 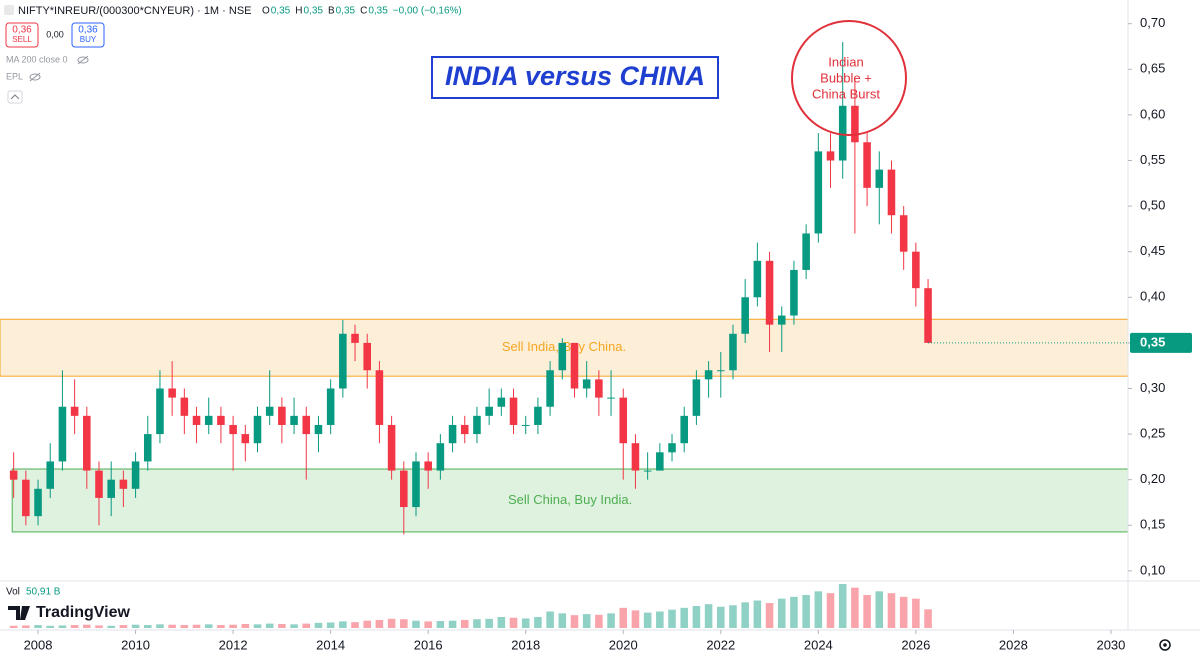 I want to click on volume-bars, so click(x=470, y=606).